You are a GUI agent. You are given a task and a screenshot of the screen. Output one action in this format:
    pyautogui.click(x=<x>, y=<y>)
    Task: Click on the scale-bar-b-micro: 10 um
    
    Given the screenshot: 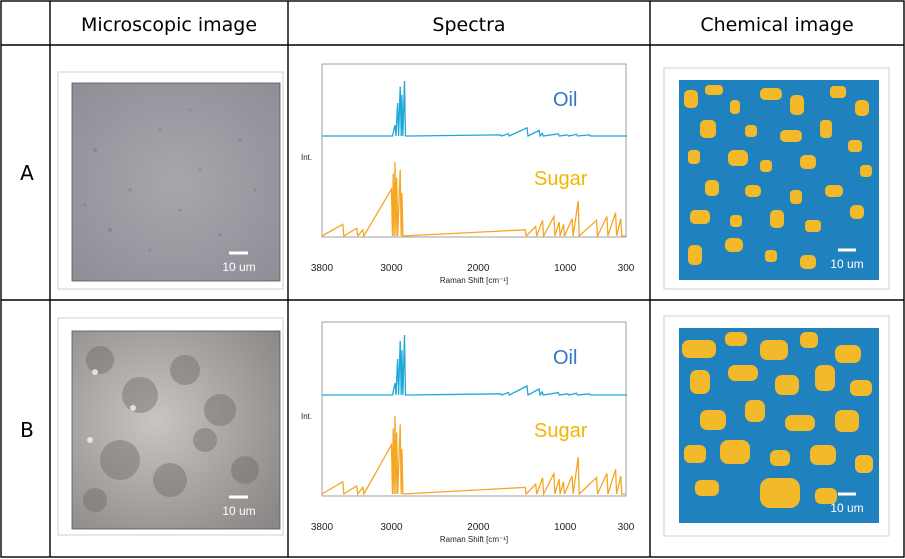 What is the action you would take?
    pyautogui.click(x=238, y=511)
    